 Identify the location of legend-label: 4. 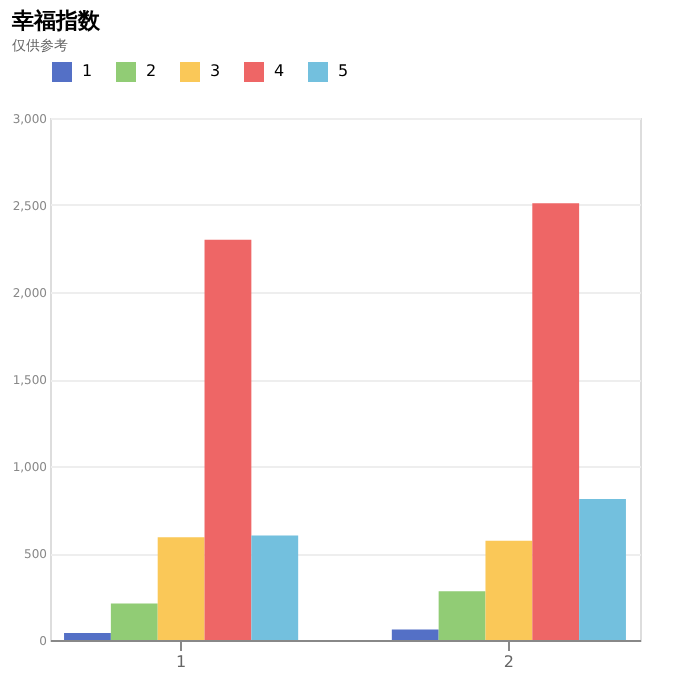
(279, 71).